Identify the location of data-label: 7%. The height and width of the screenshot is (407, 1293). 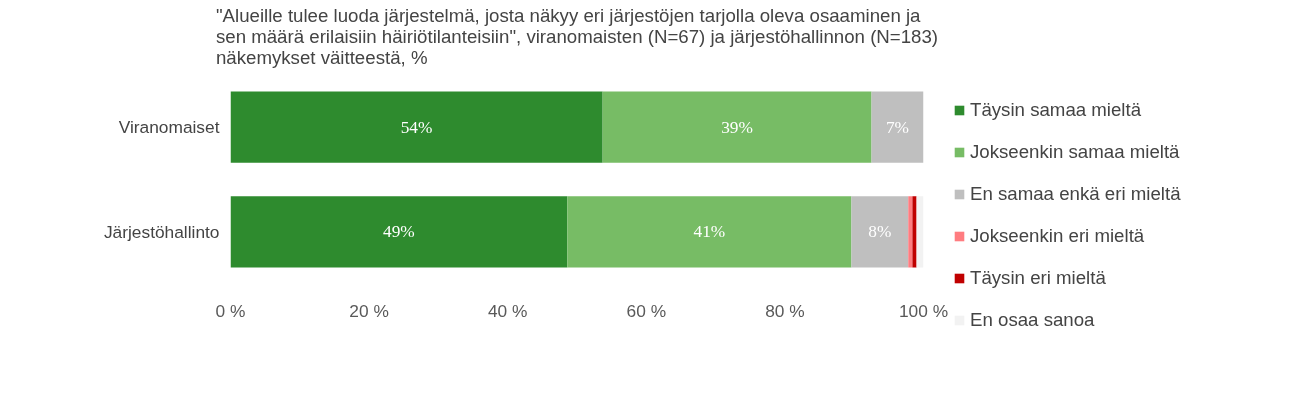
(897, 127).